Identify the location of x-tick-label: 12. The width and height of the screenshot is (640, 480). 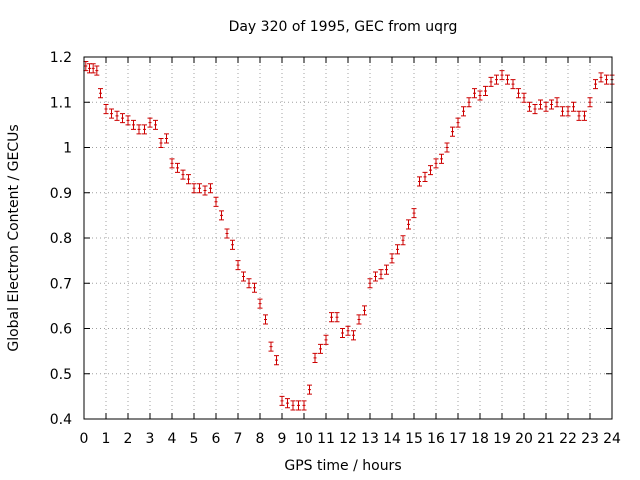
(348, 439).